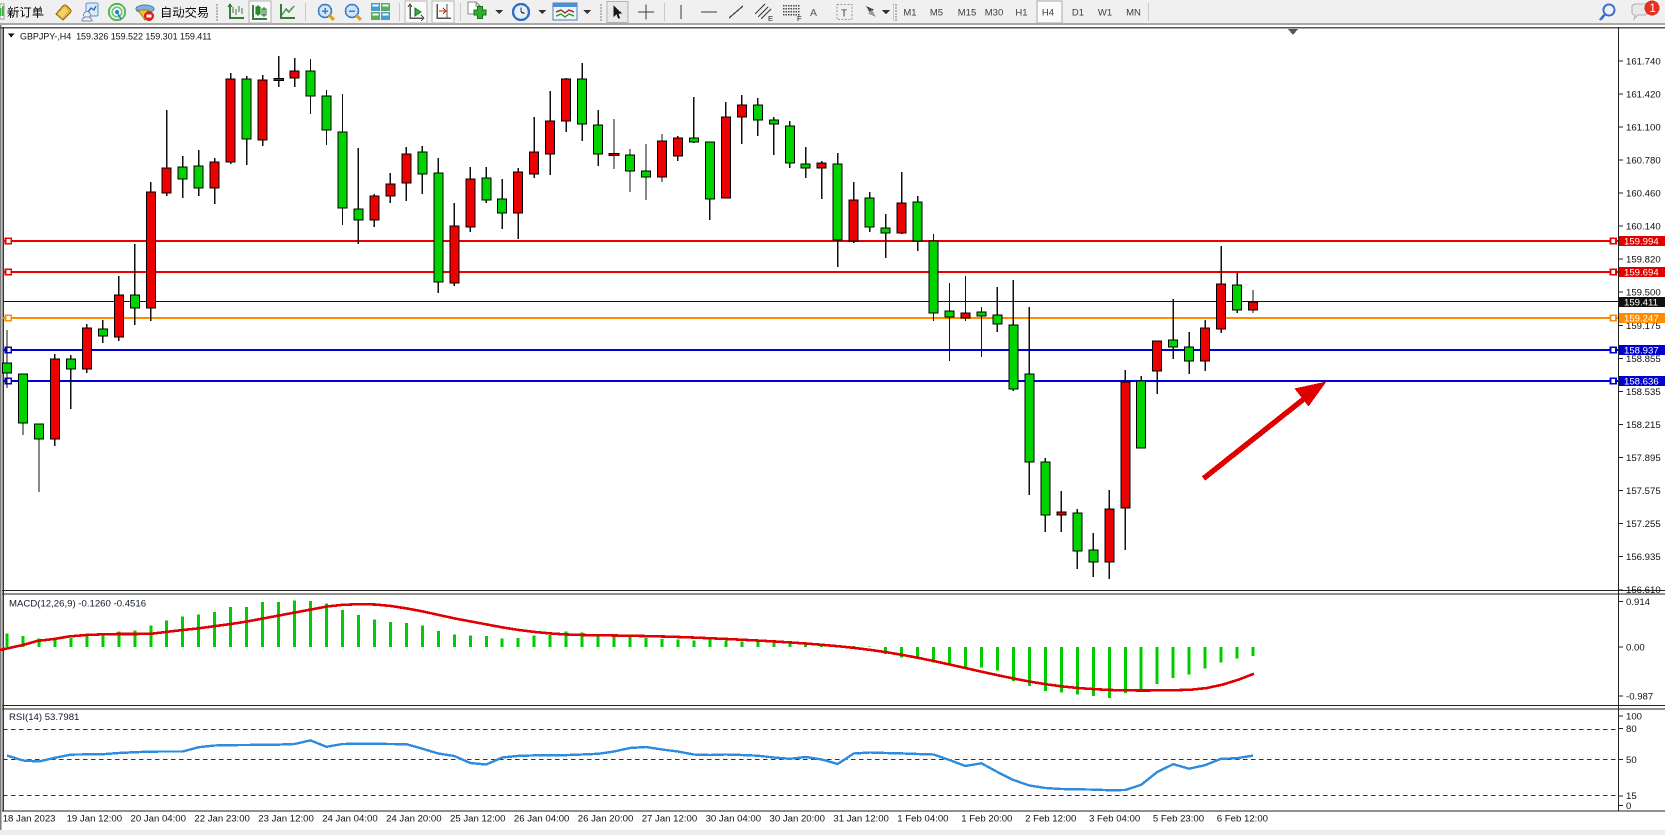 The width and height of the screenshot is (1665, 835). What do you see at coordinates (1638, 602) in the screenshot?
I see `svg-text: 0.914` at bounding box center [1638, 602].